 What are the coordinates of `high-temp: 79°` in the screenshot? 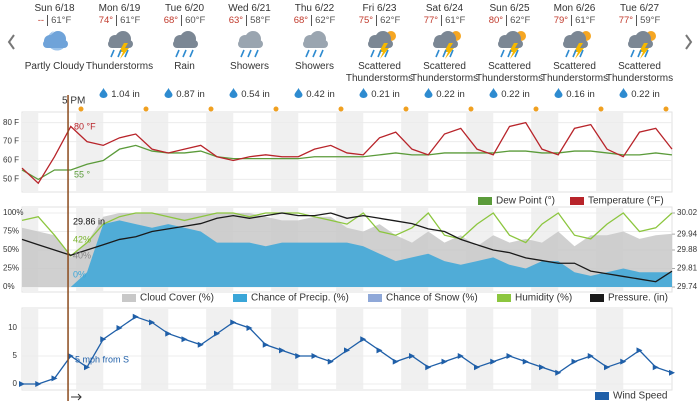 It's located at (561, 20).